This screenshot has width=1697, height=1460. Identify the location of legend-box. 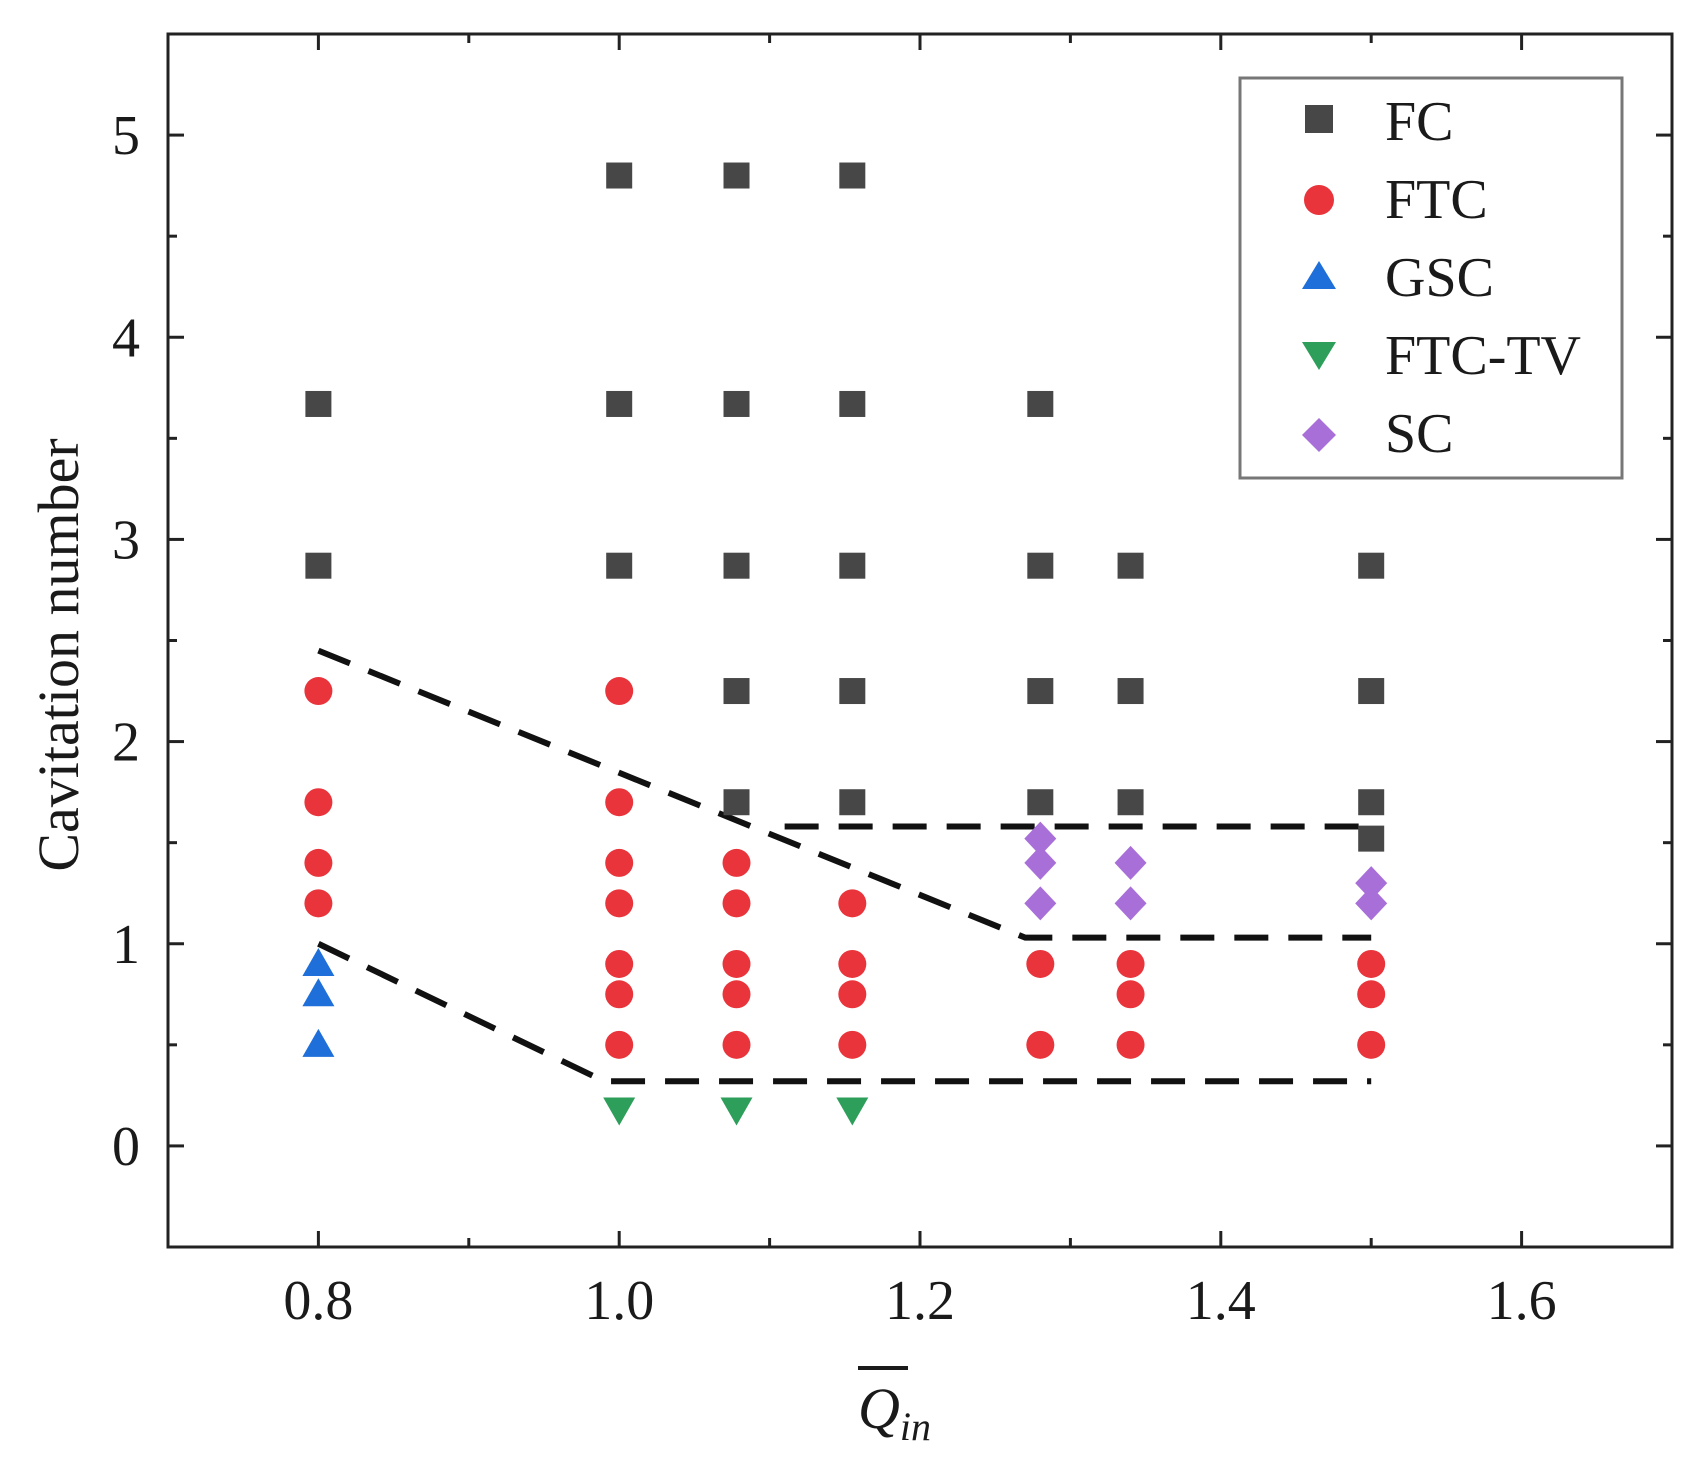
(1431, 278).